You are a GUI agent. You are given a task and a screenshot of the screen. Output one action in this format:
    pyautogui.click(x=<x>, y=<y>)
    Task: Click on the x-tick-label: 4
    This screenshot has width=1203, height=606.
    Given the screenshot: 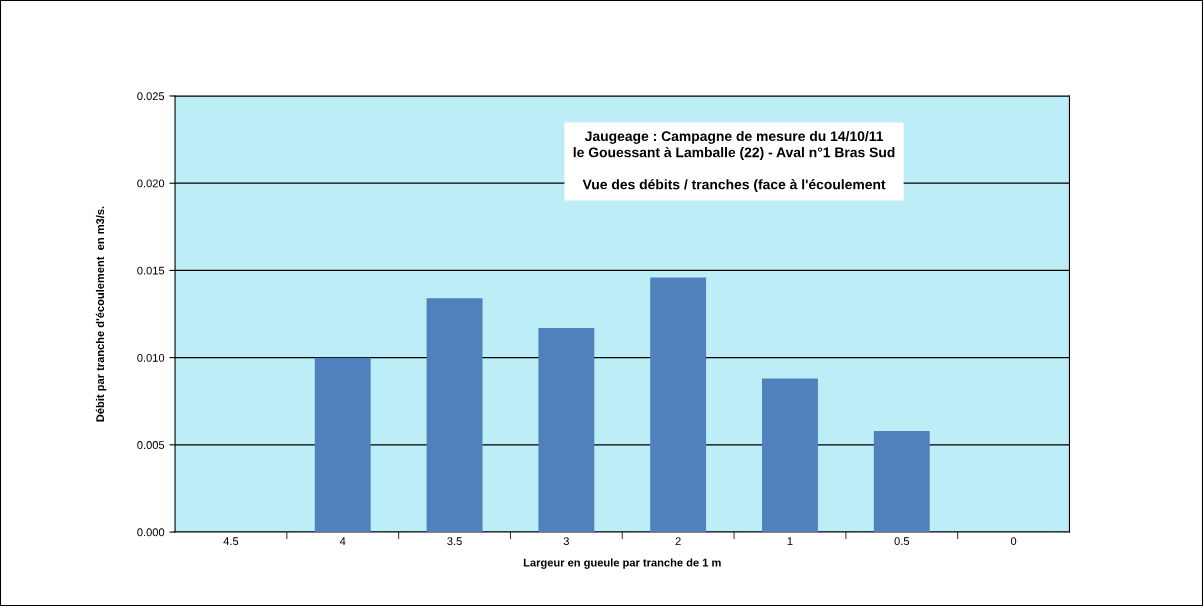 What is the action you would take?
    pyautogui.click(x=342, y=541)
    